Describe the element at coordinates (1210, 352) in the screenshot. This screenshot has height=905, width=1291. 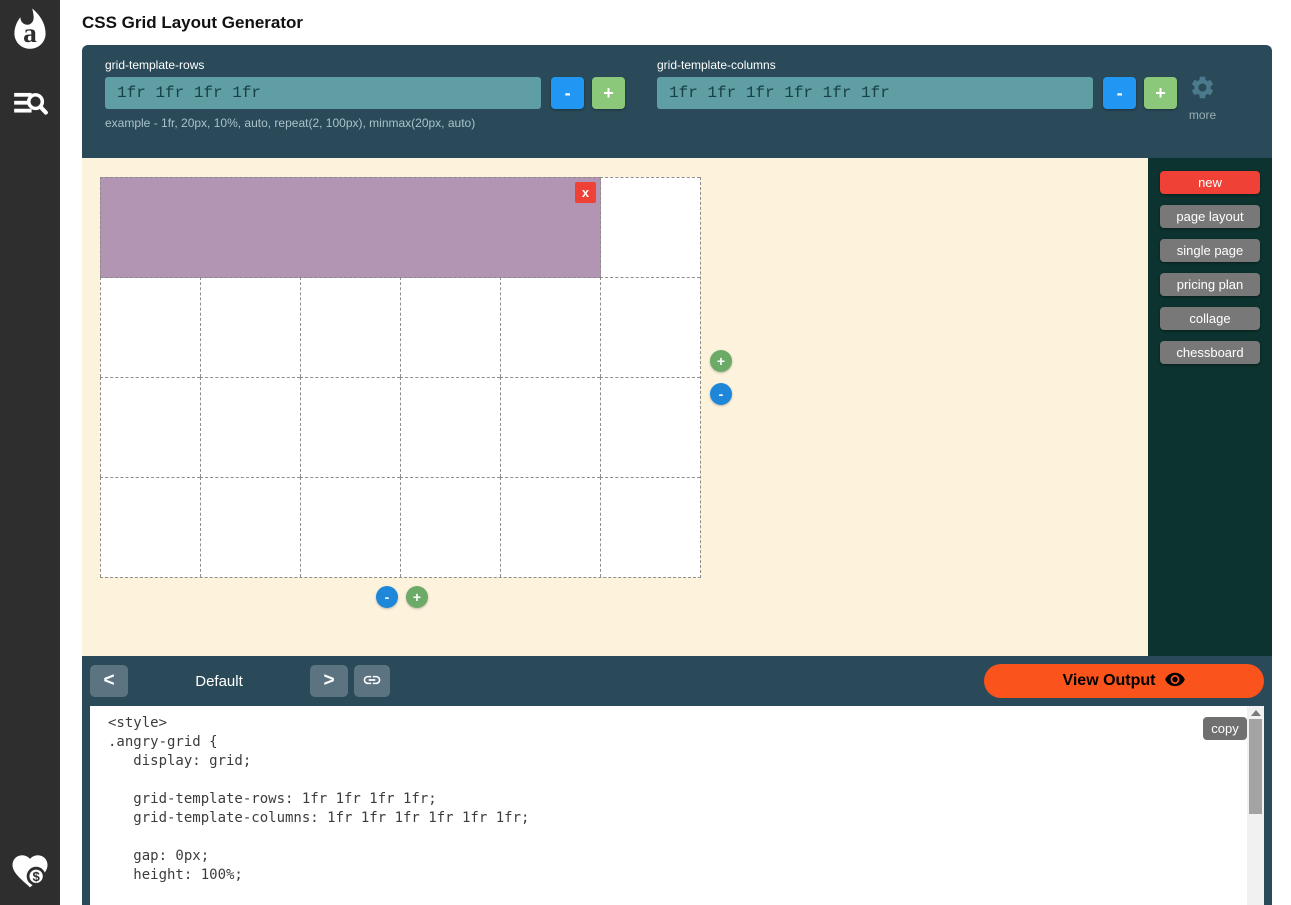
I see `preset-chessboard-button: chessboard` at that location.